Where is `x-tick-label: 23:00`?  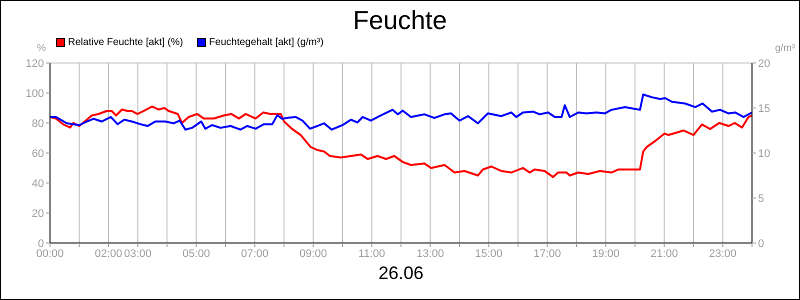 x-tick-label: 23:00 is located at coordinates (722, 254).